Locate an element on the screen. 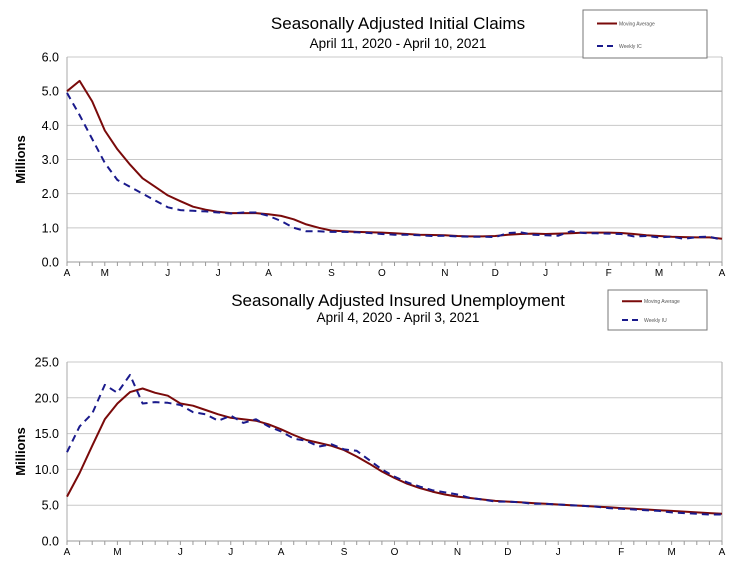 The width and height of the screenshot is (738, 572). legend-label: Weekly IU is located at coordinates (655, 321).